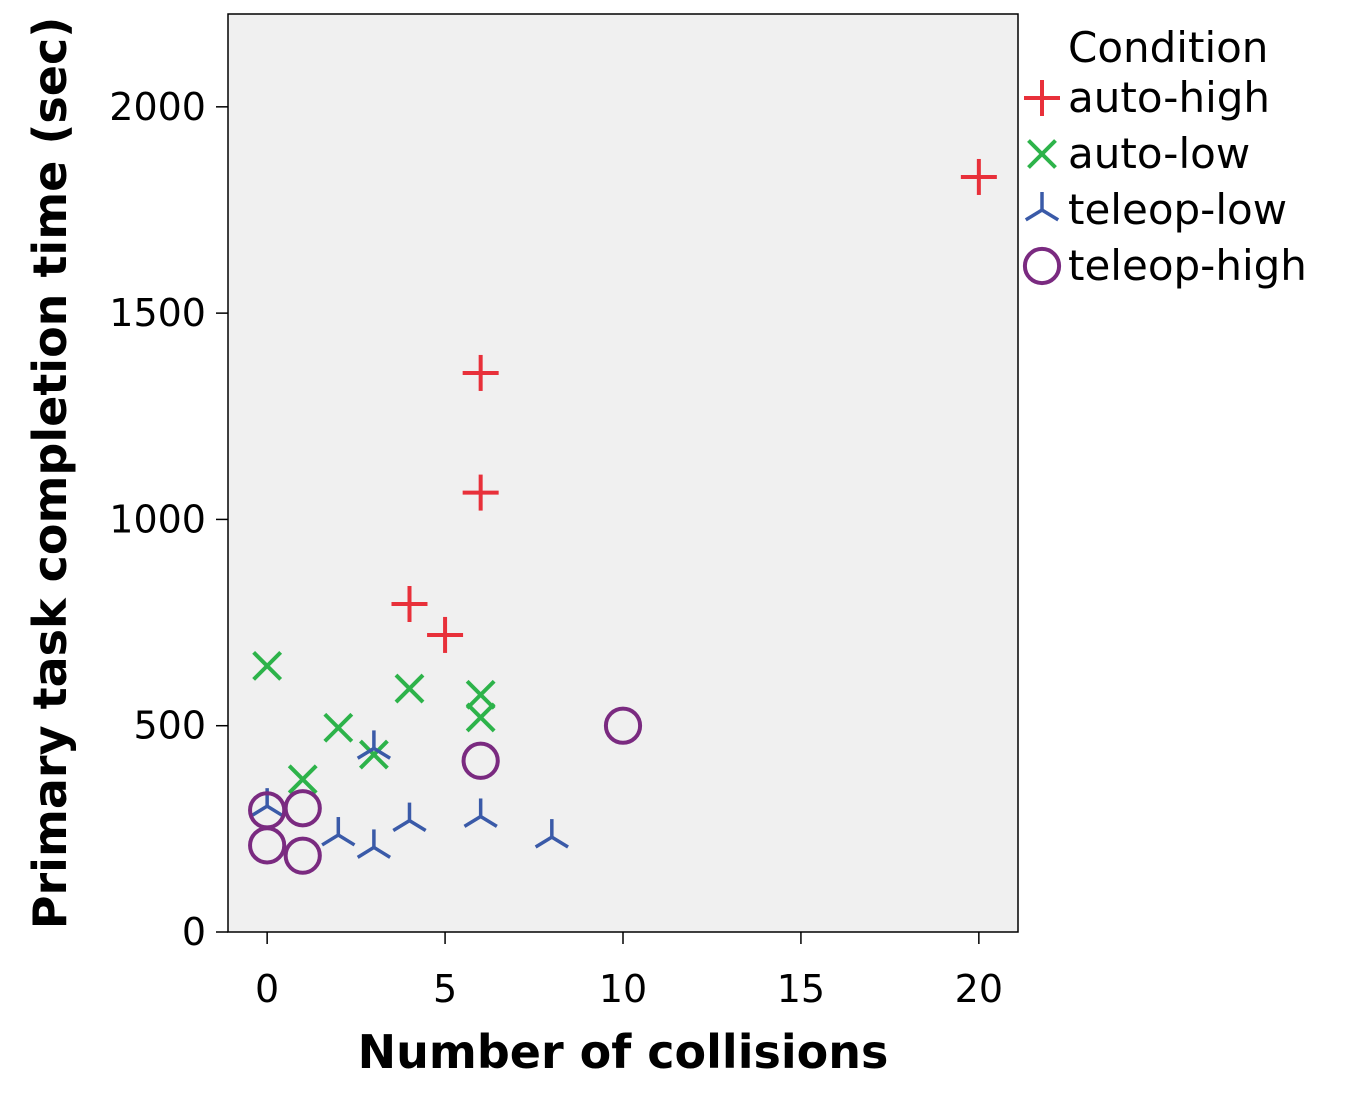 Image resolution: width=1360 pixels, height=1097 pixels. Describe the element at coordinates (1177, 209) in the screenshot. I see `legend-label-teleop-low: teleop-low` at that location.